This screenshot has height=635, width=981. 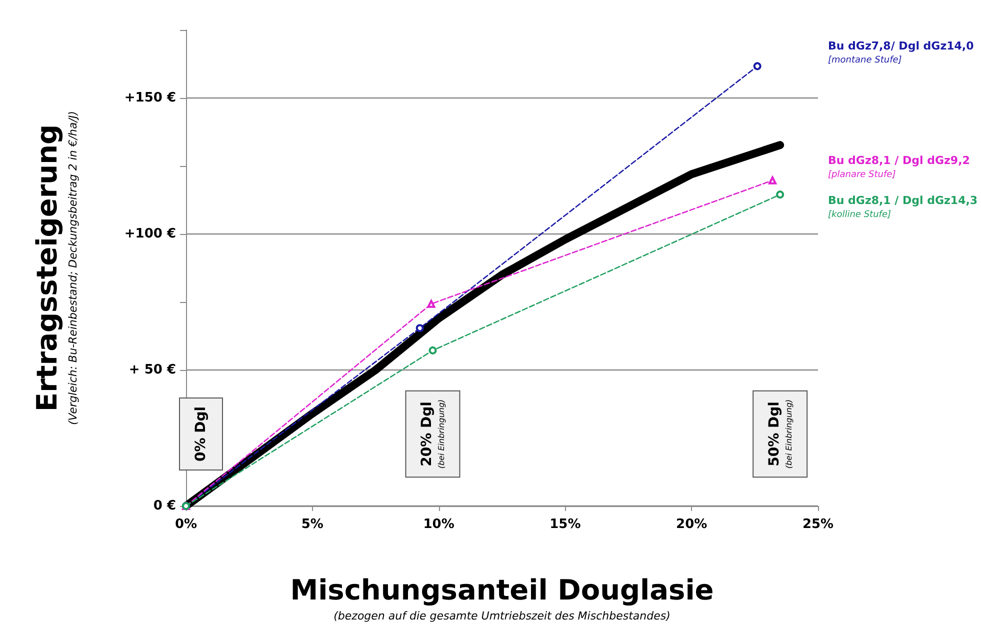 I want to click on text: Bu dGz7,8/ Dgl dGz14,0 [montane Stufe], so click(x=901, y=53).